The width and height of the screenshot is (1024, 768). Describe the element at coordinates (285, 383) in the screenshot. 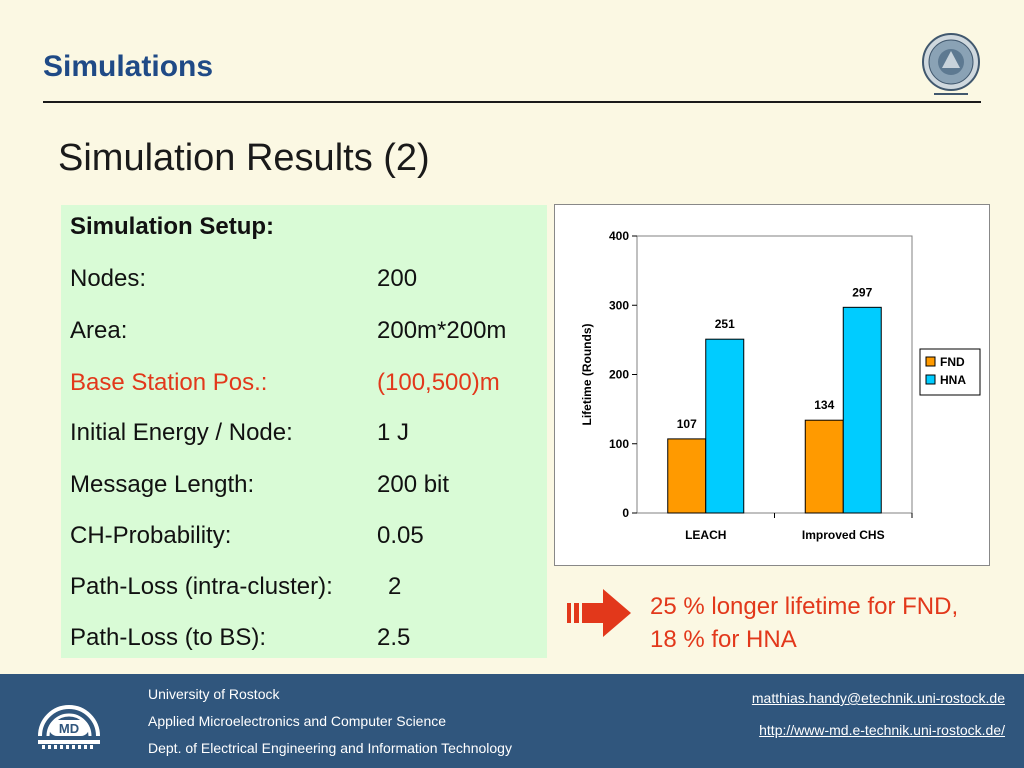

I see `setup-row-base-station: Base Station Pos.: (100,500)m` at that location.